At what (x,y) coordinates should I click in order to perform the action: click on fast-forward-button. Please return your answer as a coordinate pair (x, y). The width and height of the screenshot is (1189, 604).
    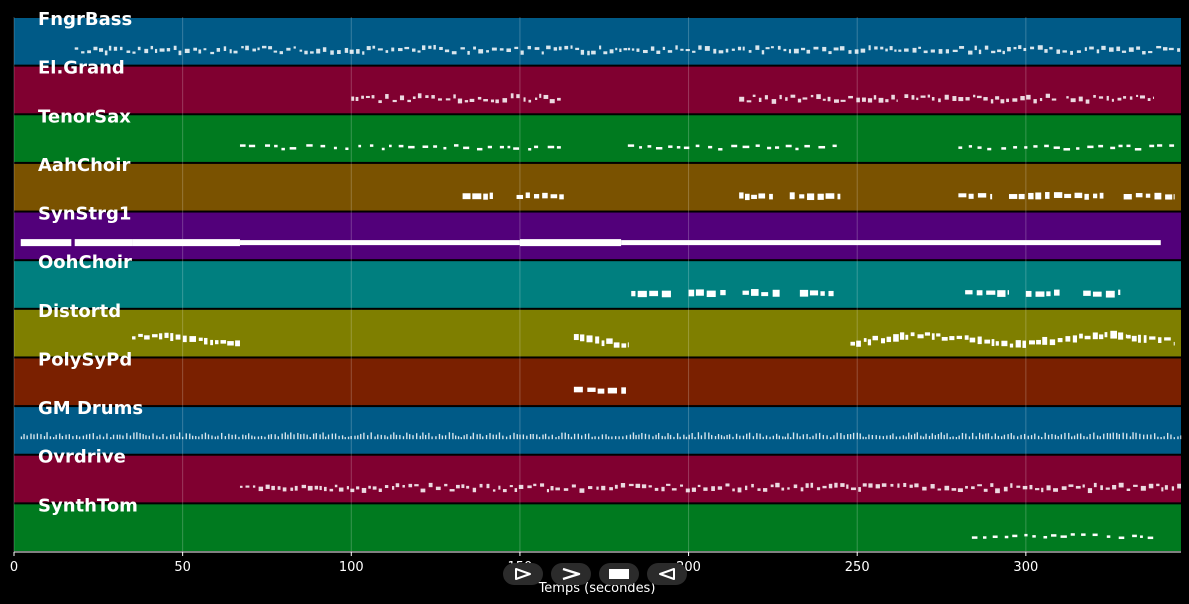
    Looking at the image, I should click on (571, 574).